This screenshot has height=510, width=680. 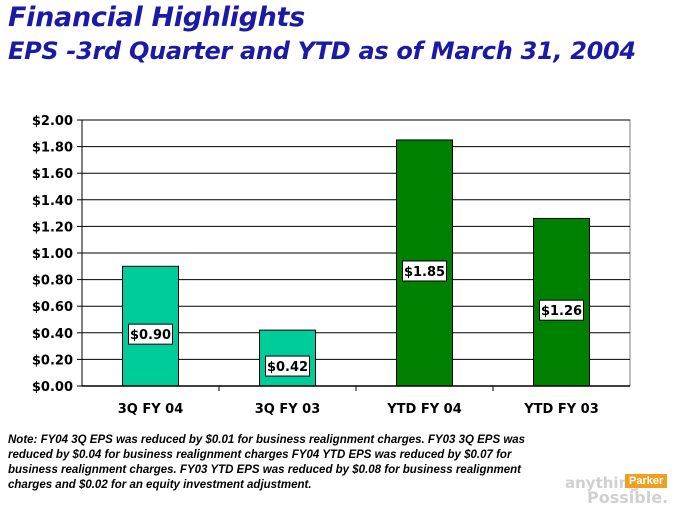 I want to click on y-tick-label: $0.00, so click(x=52, y=387).